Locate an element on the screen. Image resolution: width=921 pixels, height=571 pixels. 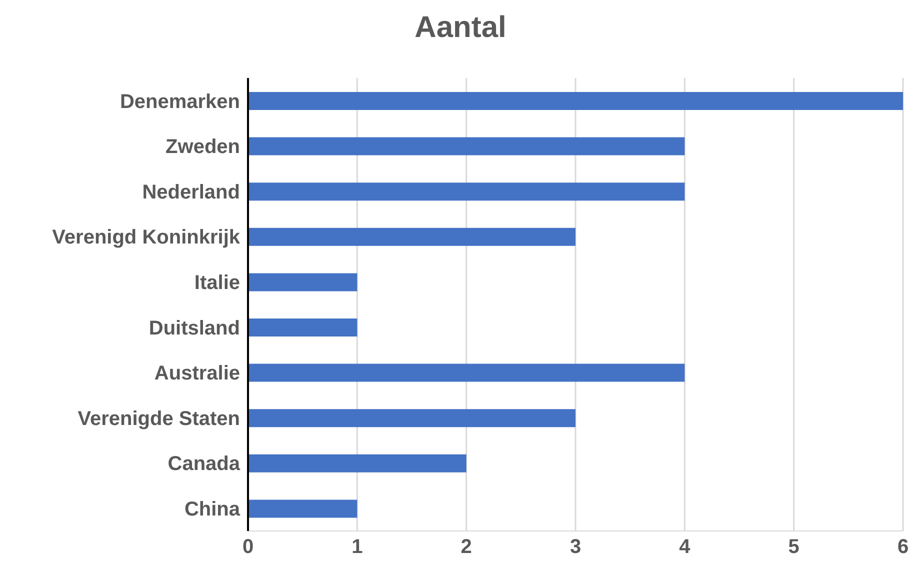
x-tick-label: 2 is located at coordinates (466, 547).